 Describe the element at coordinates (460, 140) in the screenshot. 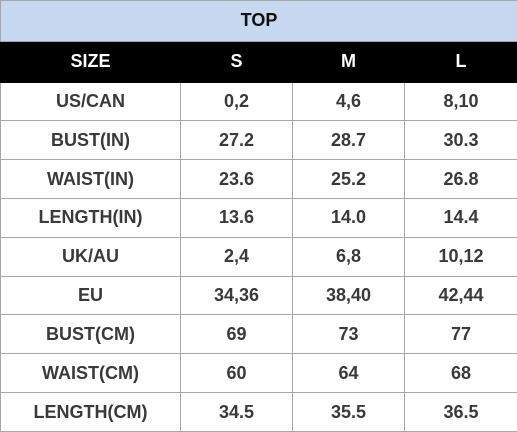

I see `table-cell: 30.3` at that location.